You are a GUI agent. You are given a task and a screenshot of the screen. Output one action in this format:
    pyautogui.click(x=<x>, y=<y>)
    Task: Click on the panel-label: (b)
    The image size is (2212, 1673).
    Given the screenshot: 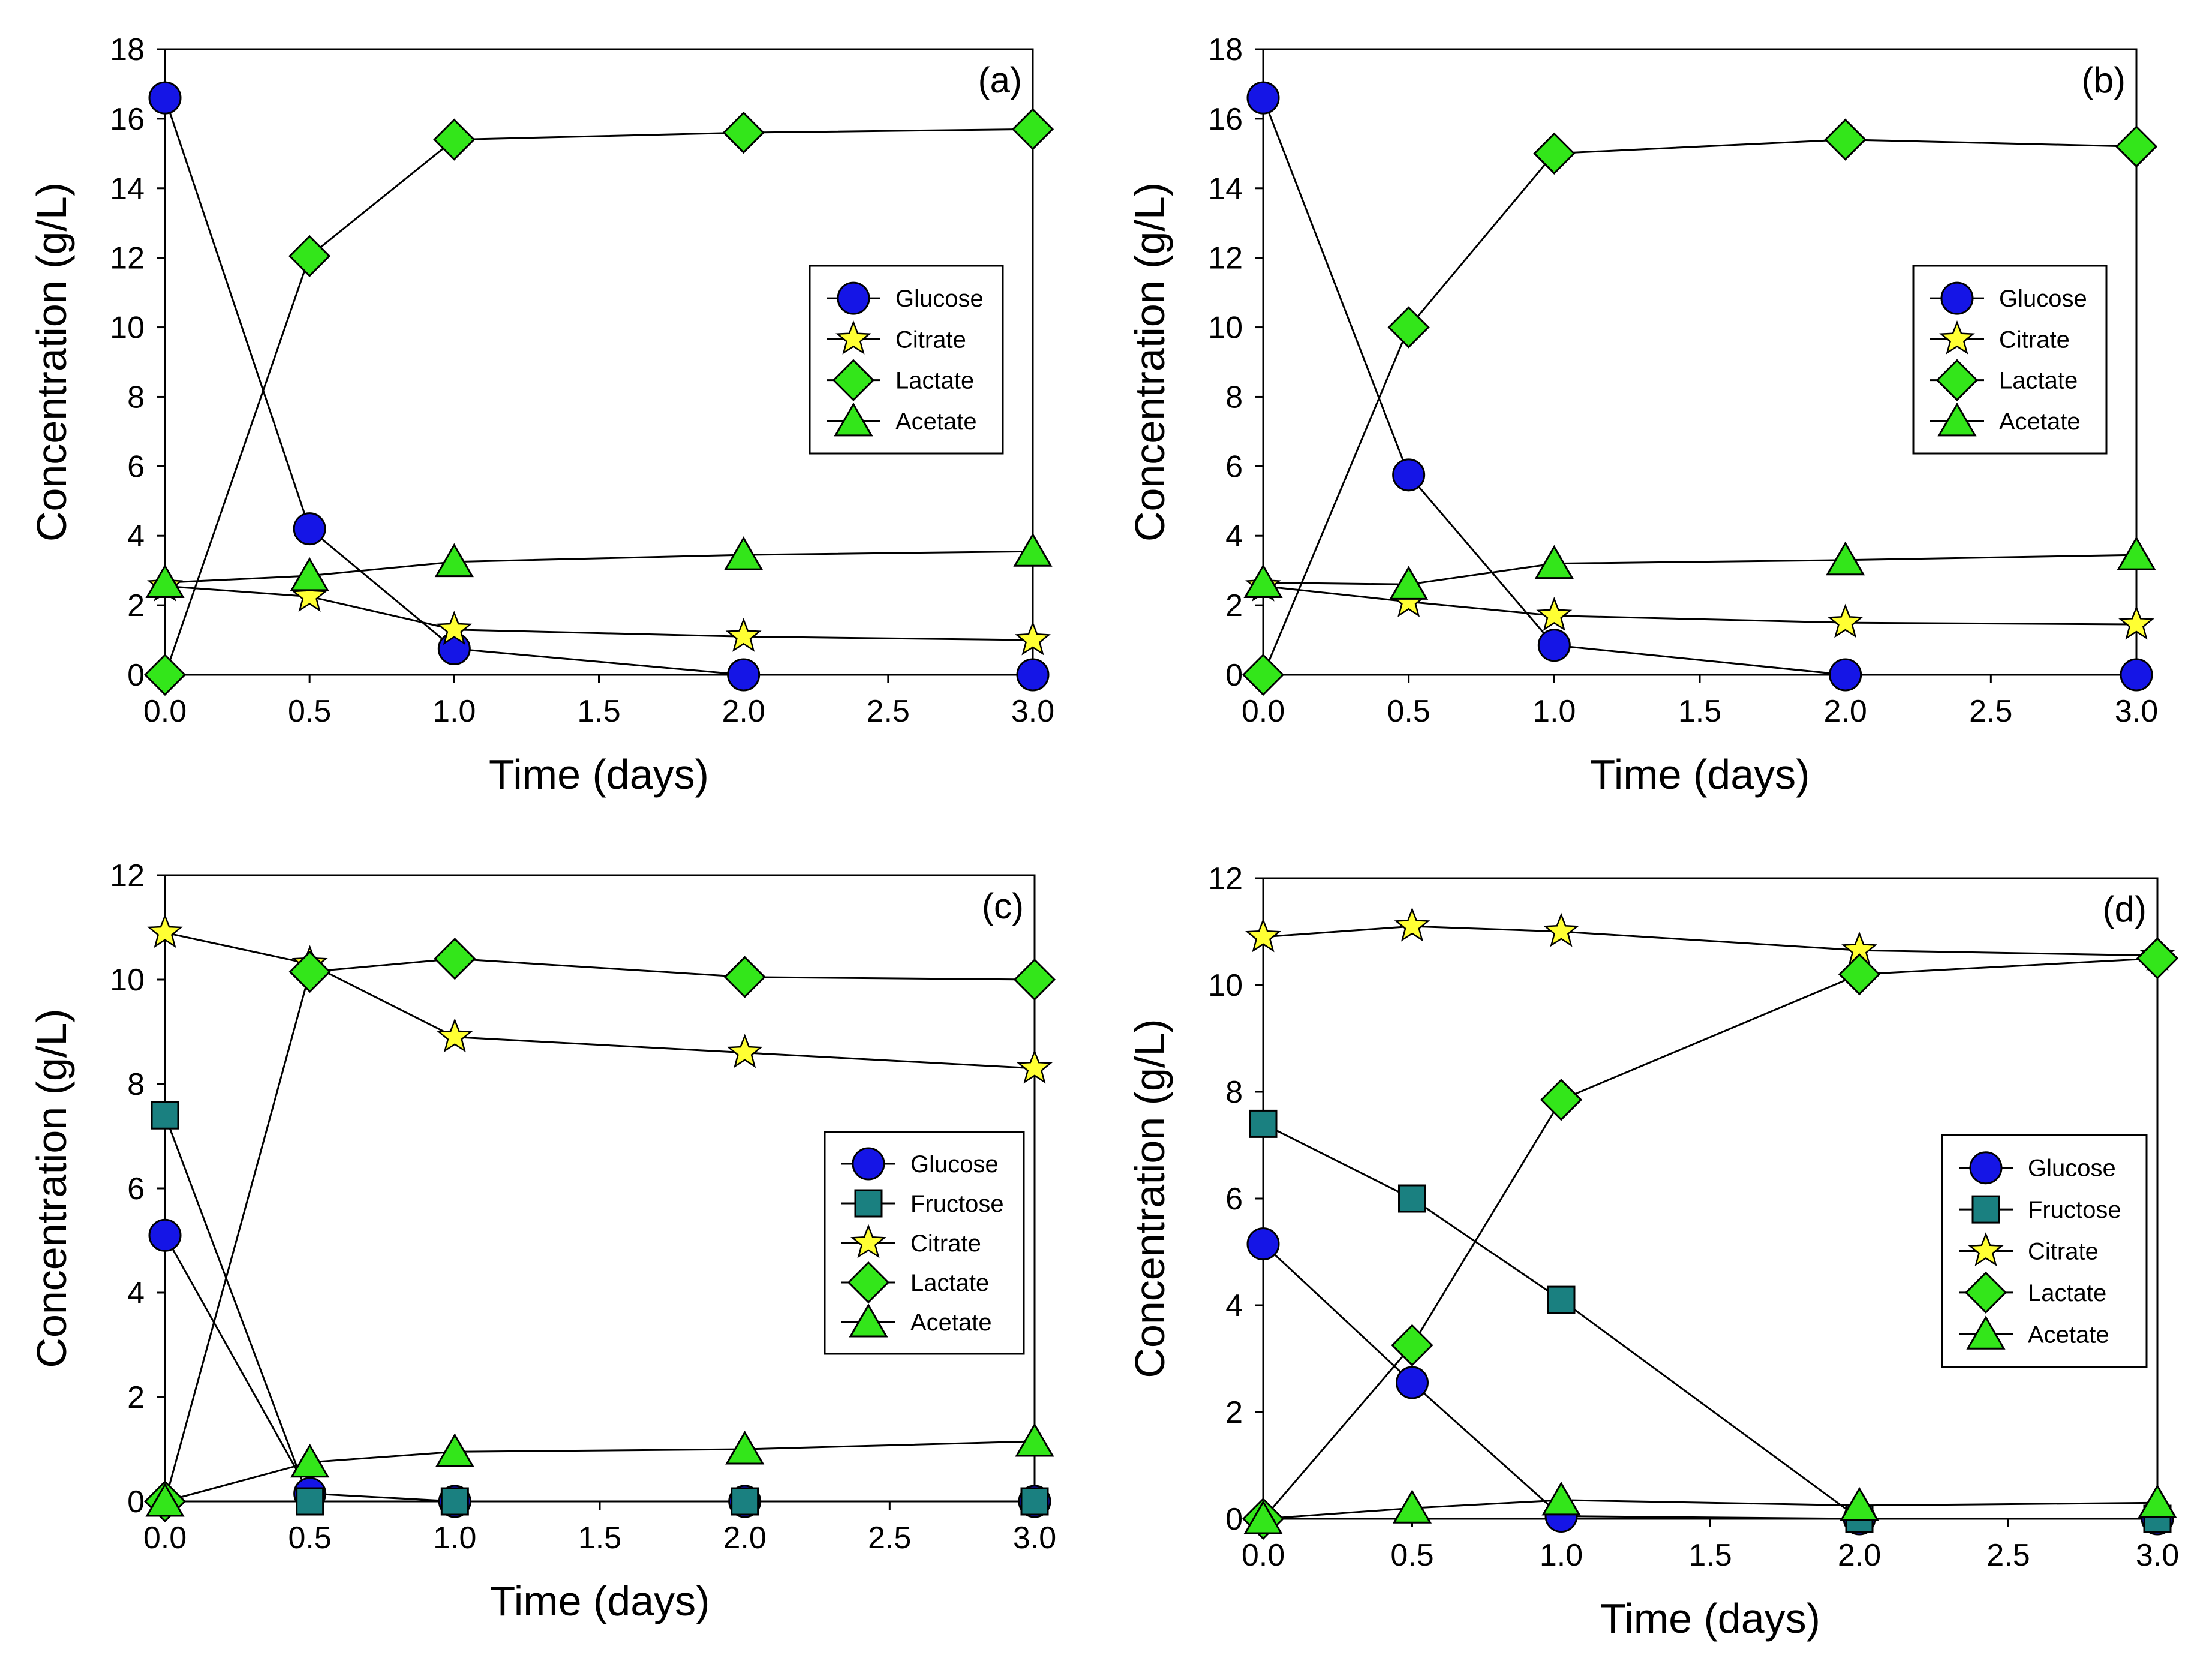 What is the action you would take?
    pyautogui.click(x=2104, y=80)
    